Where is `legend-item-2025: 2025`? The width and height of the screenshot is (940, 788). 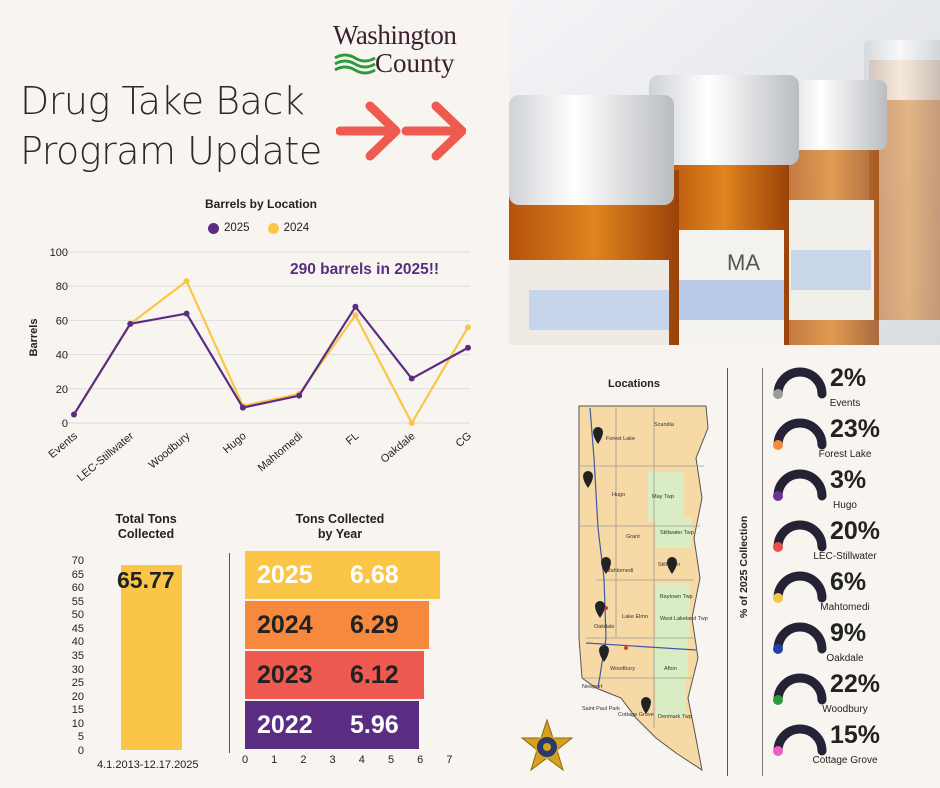
legend-item-2025: 2025 is located at coordinates (229, 228).